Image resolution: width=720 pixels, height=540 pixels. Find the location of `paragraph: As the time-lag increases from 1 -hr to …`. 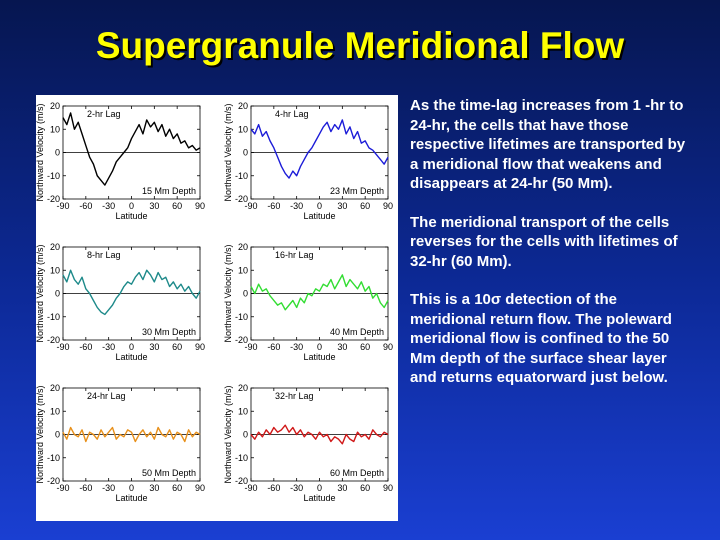

paragraph: As the time-lag increases from 1 -hr to … is located at coordinates (548, 144).